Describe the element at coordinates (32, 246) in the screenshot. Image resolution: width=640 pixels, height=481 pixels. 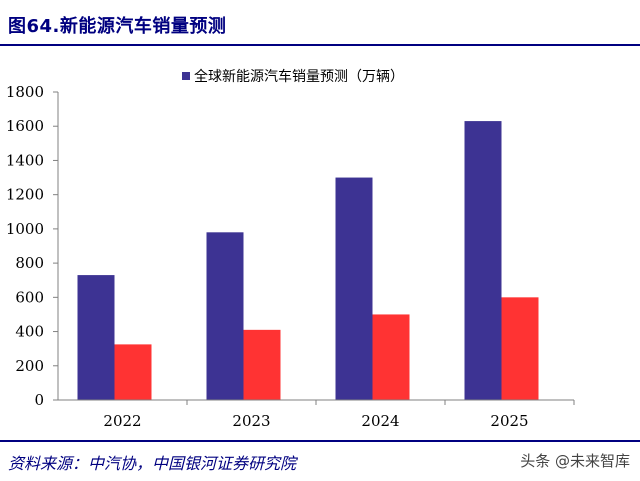
I see `y-axis-ticks: 0 200 400 600 800 1000 1200 1400 1600 1800` at that location.